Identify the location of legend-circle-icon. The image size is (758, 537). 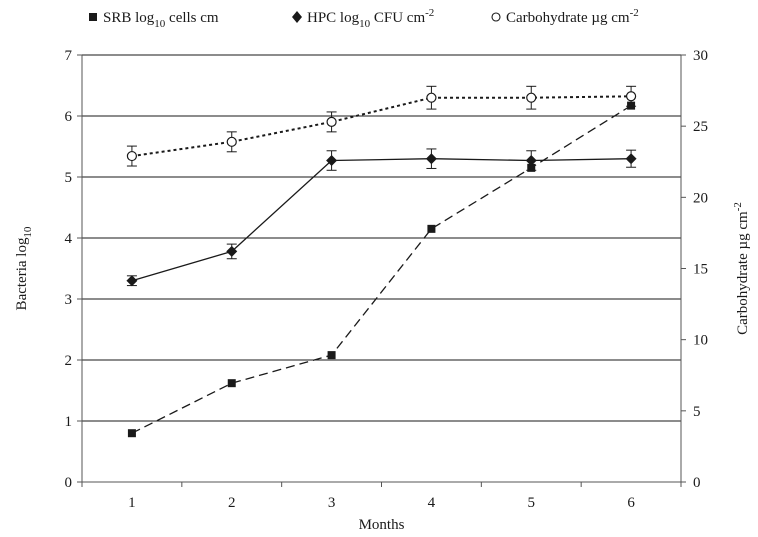
(496, 17).